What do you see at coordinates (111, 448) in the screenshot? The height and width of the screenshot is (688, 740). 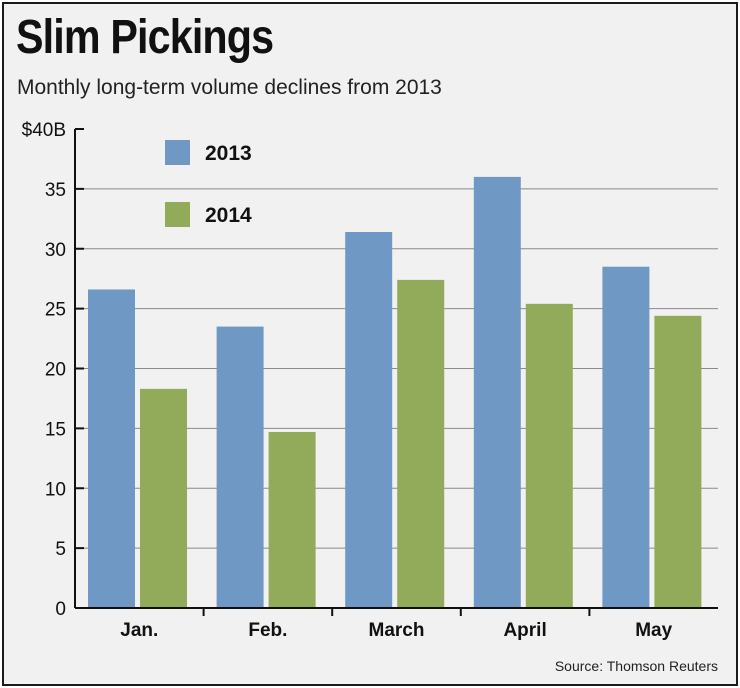 I see `bar-2013-jan` at bounding box center [111, 448].